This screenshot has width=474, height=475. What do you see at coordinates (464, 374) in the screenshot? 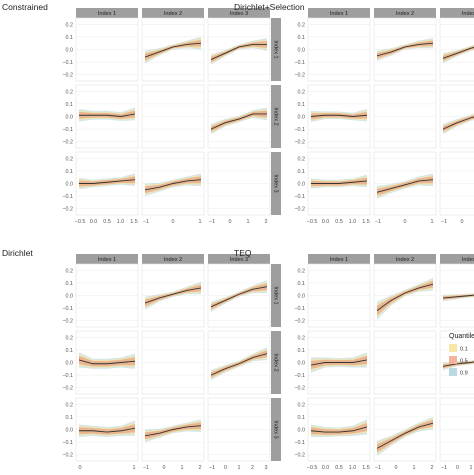
I see `legend-label: 0.9` at bounding box center [464, 374].